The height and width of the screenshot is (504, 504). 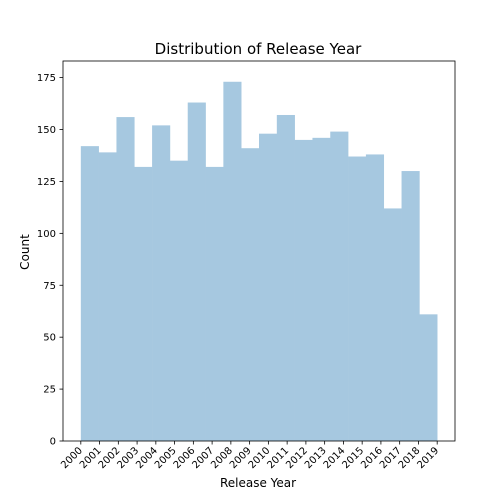 I want to click on y-tick-label-7: 175, so click(x=46, y=78).